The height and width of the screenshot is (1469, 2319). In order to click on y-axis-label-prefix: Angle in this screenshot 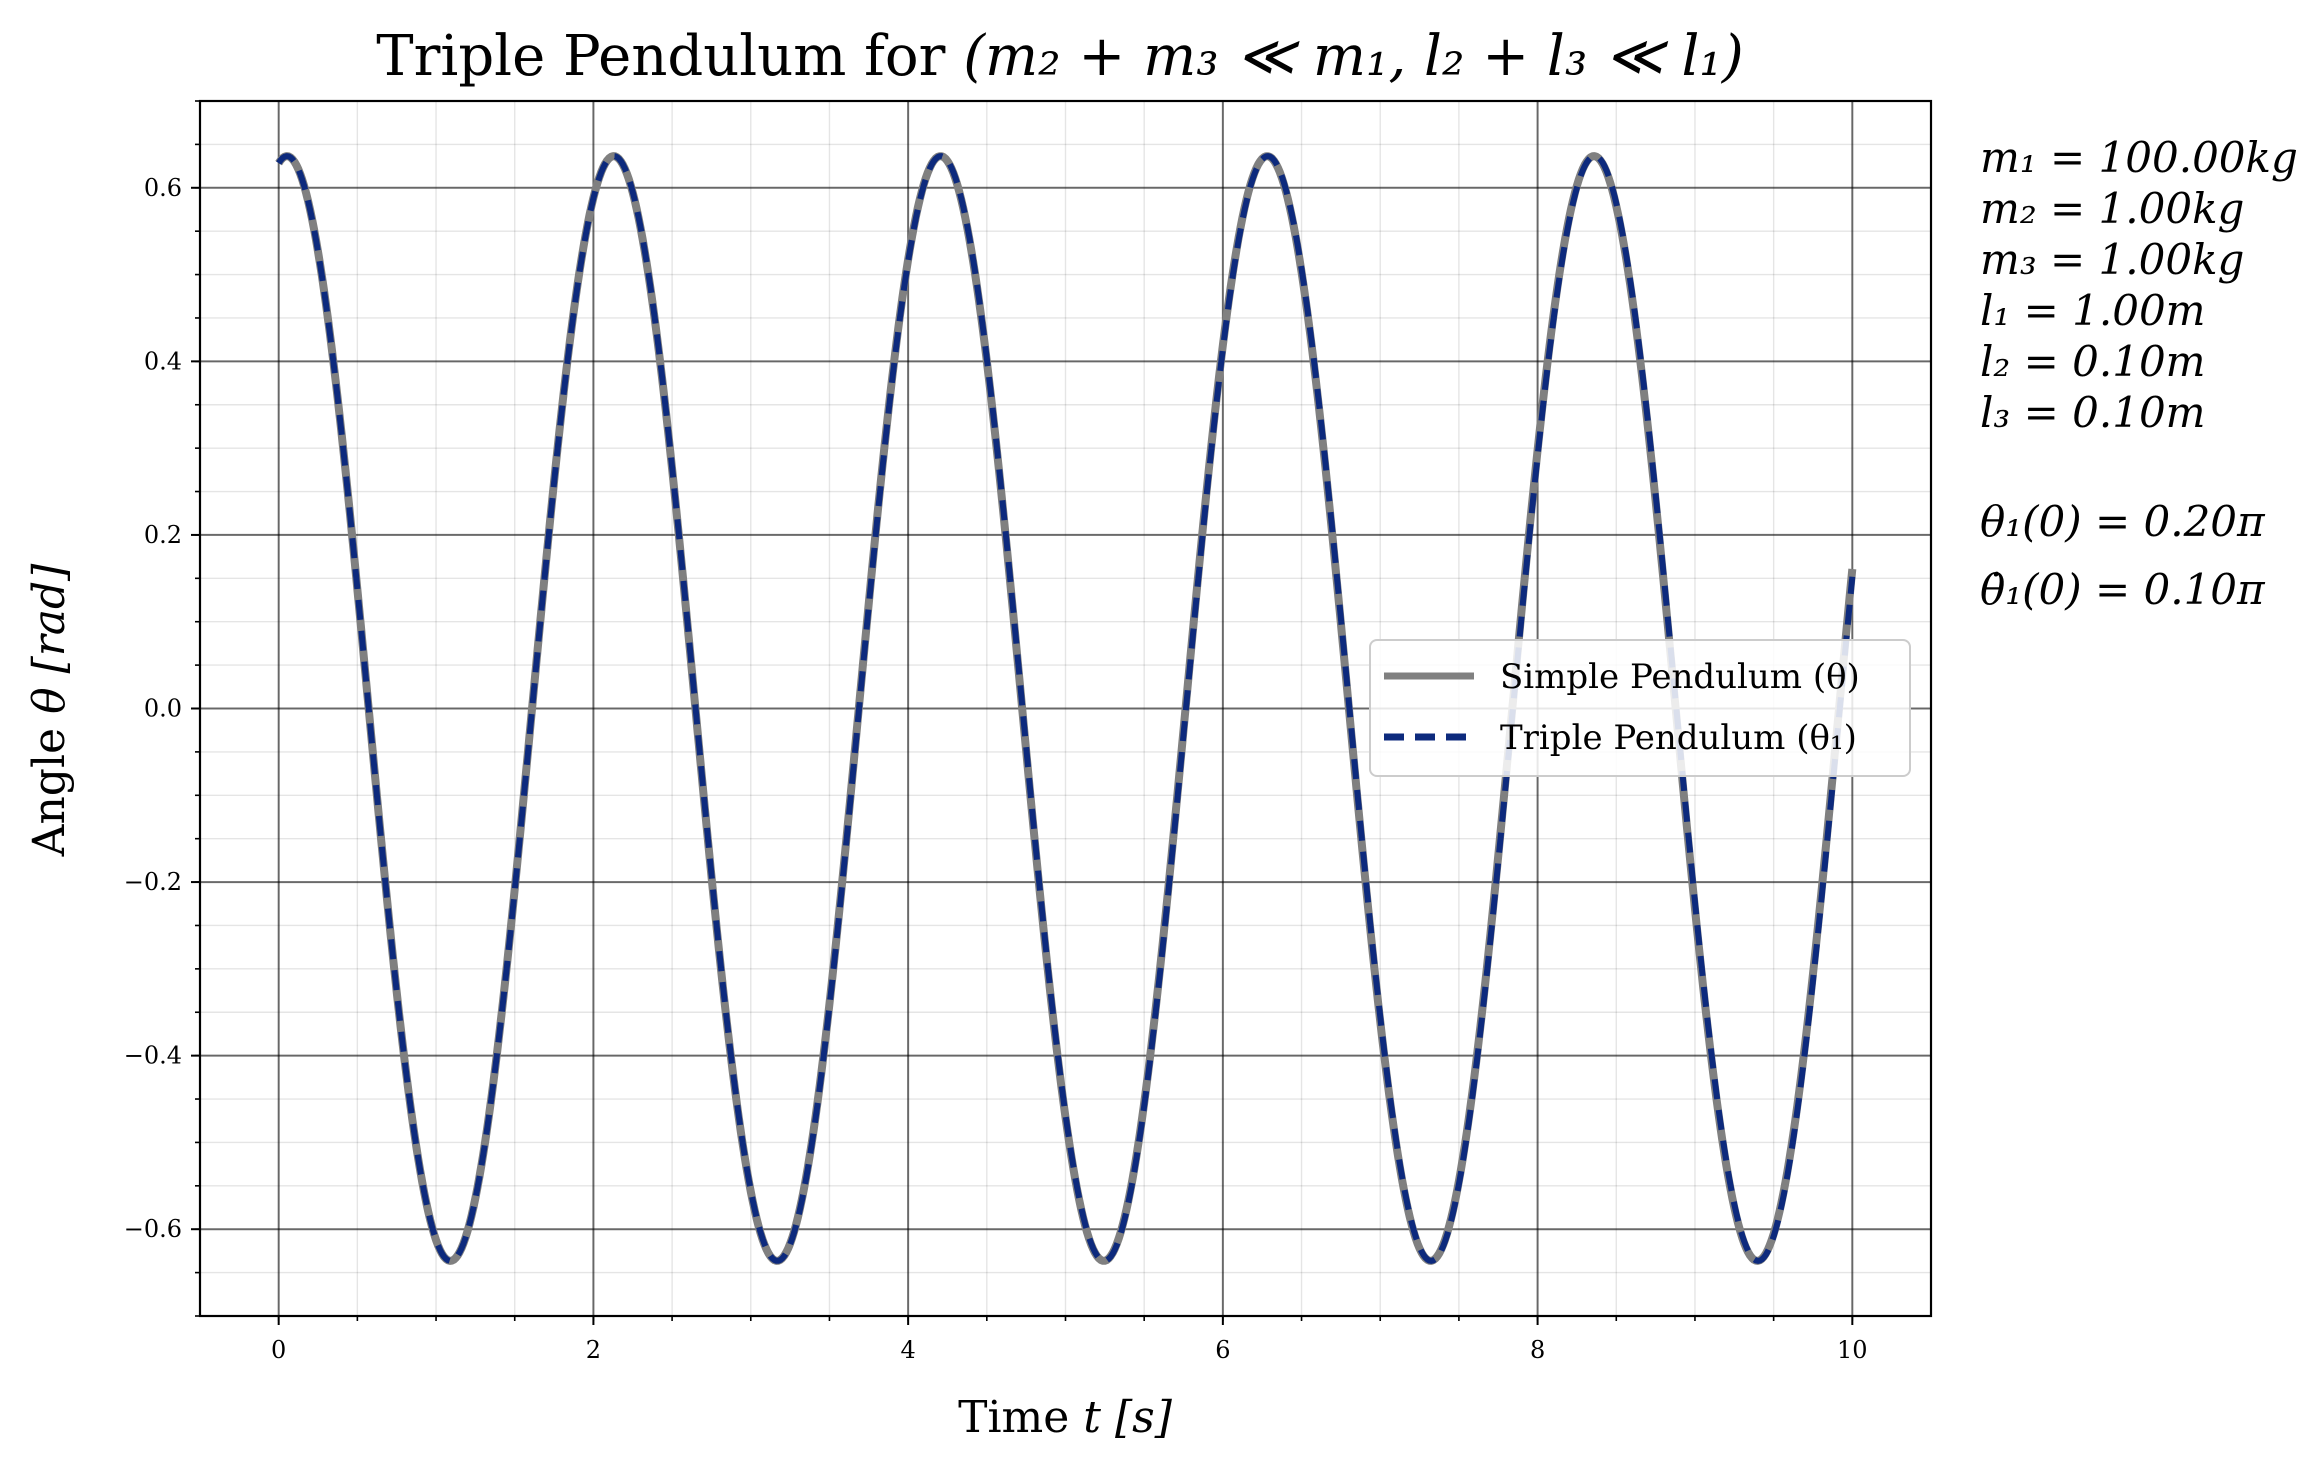, I will do `click(49, 785)`.